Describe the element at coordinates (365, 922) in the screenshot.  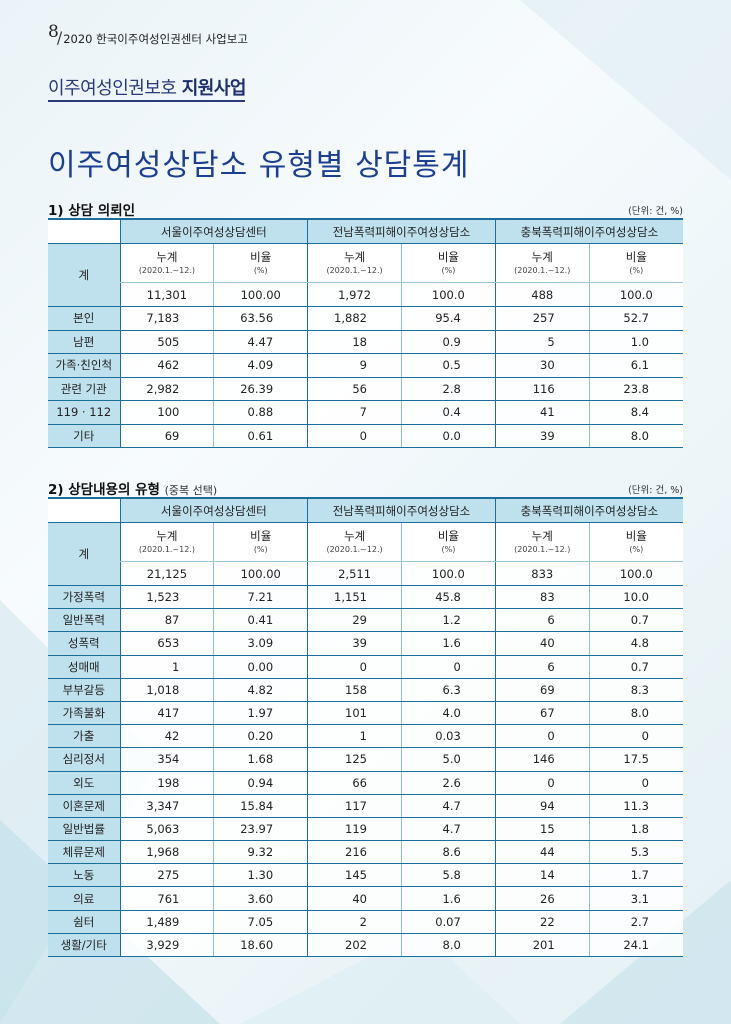
I see `table-row: 쉼터 1,489 7.05 2 0.07 22 2.7` at that location.